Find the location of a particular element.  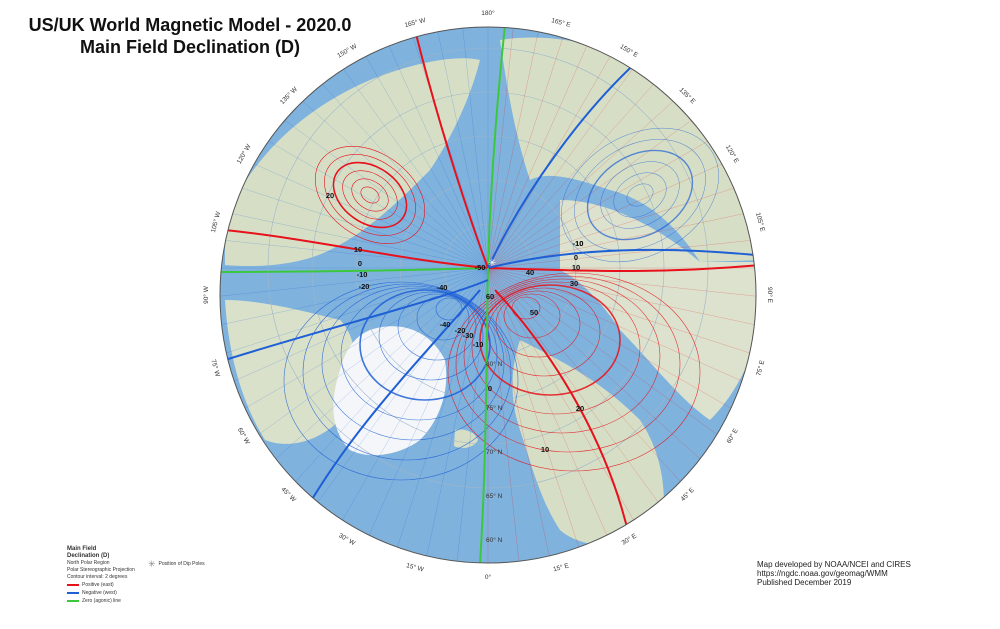

contour-label: -20 is located at coordinates (364, 286).